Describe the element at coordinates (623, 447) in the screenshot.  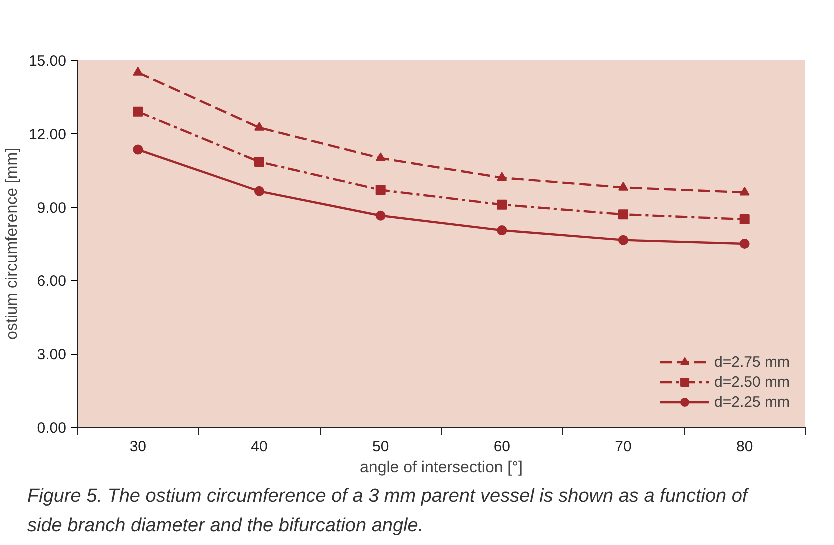
I see `x-tick-label: 70` at that location.